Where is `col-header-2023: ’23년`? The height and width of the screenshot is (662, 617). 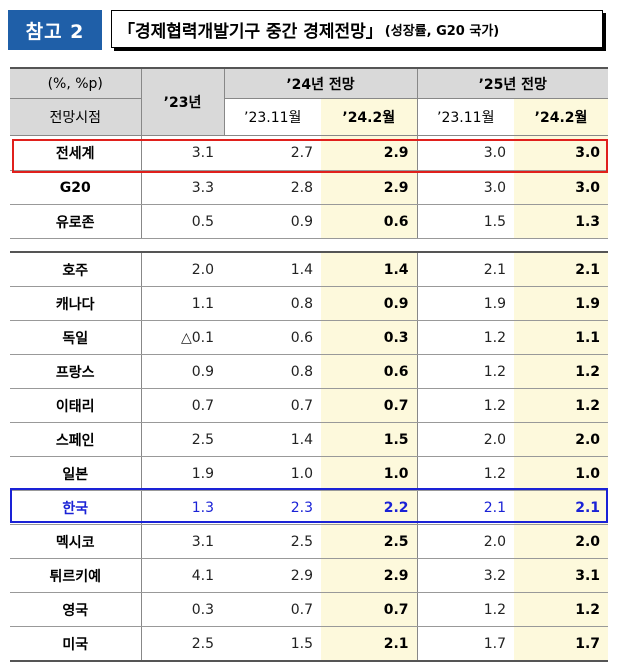 col-header-2023: ’23년 is located at coordinates (182, 101).